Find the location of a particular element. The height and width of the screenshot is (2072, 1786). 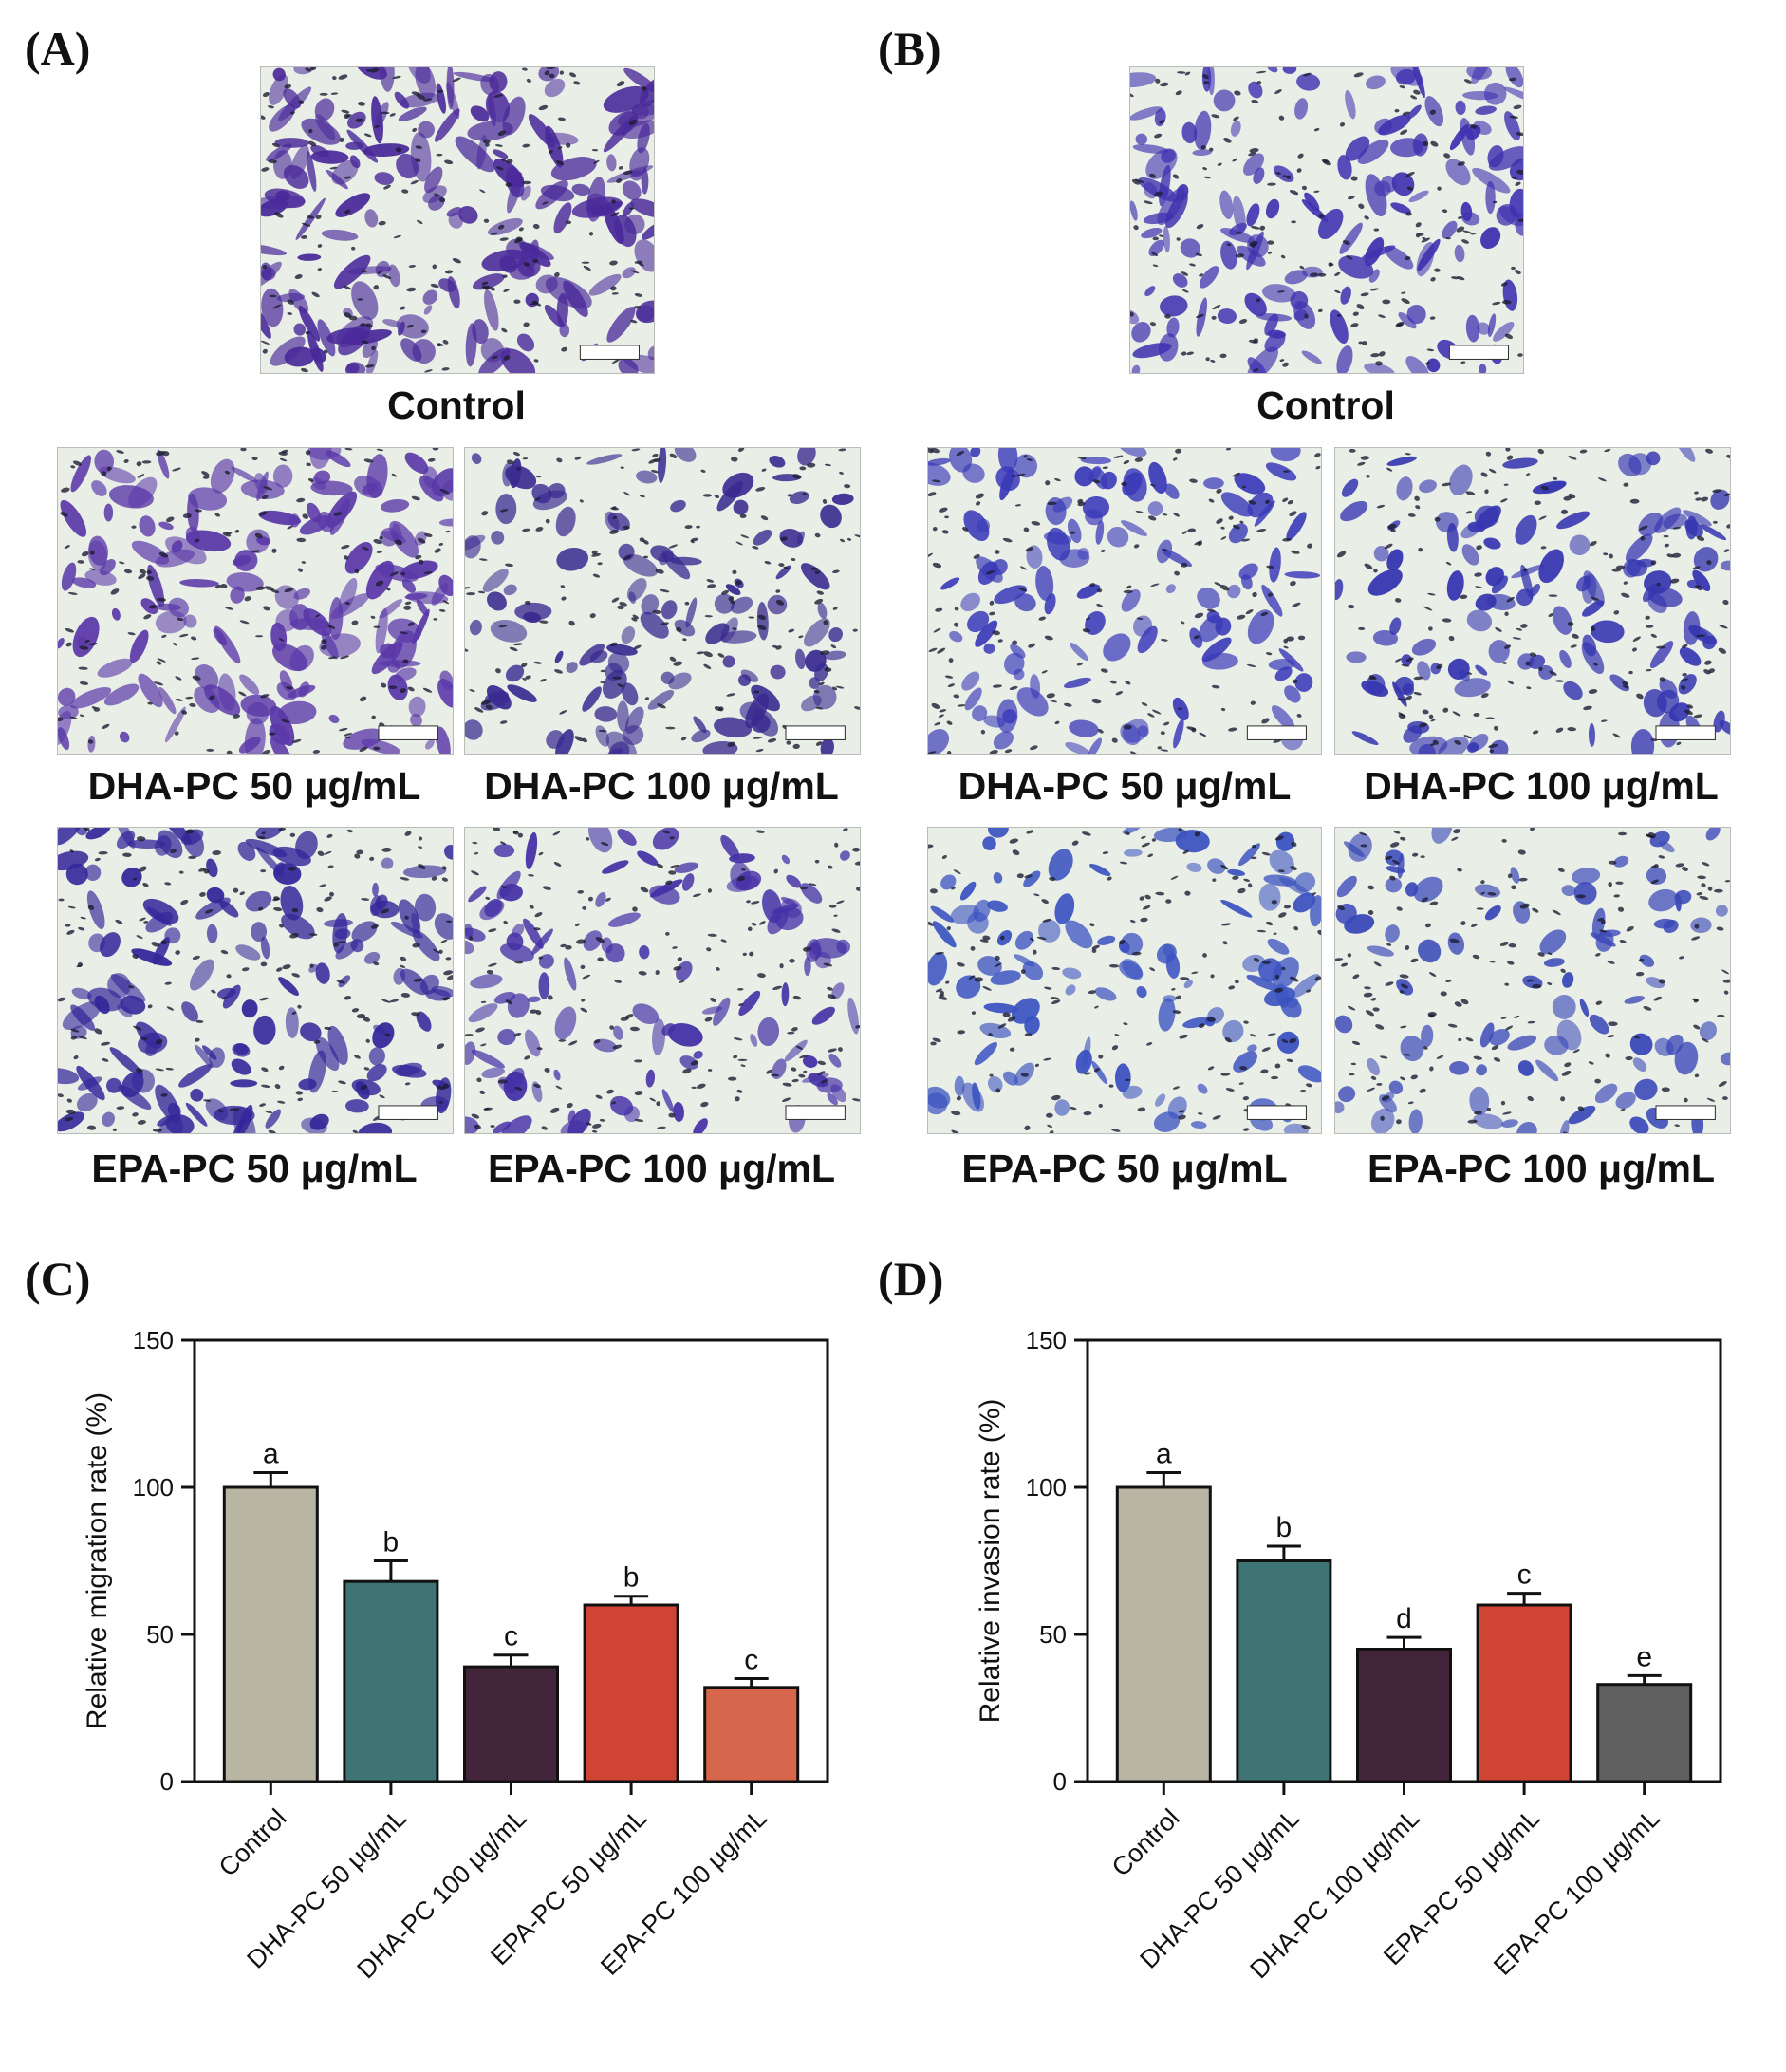

micrograph-b-dha50 is located at coordinates (1125, 601).